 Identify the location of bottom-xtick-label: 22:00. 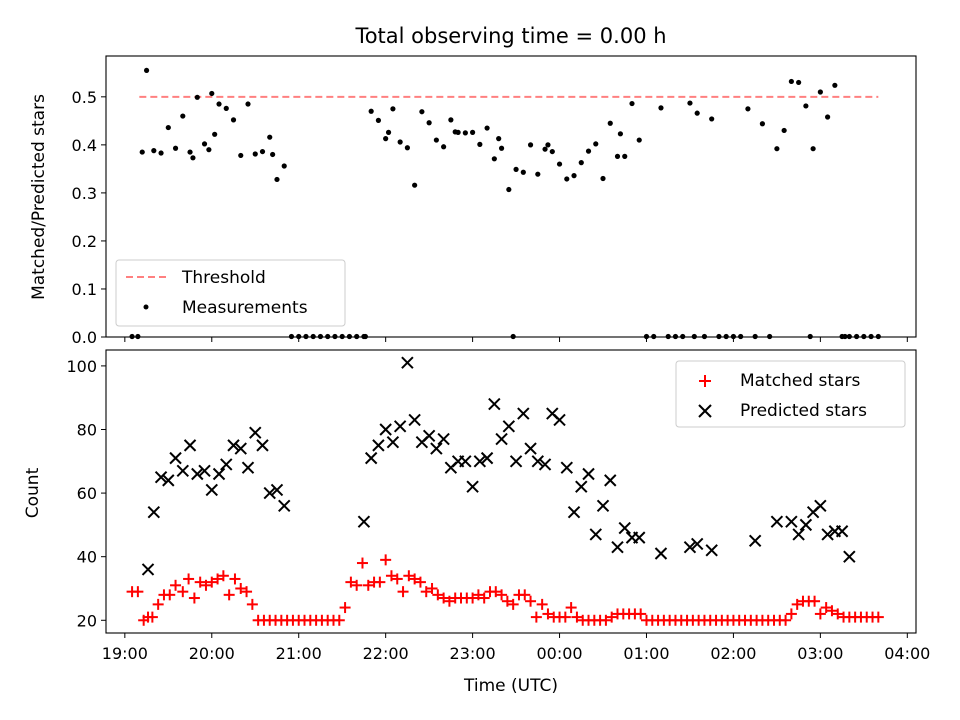
(386, 653).